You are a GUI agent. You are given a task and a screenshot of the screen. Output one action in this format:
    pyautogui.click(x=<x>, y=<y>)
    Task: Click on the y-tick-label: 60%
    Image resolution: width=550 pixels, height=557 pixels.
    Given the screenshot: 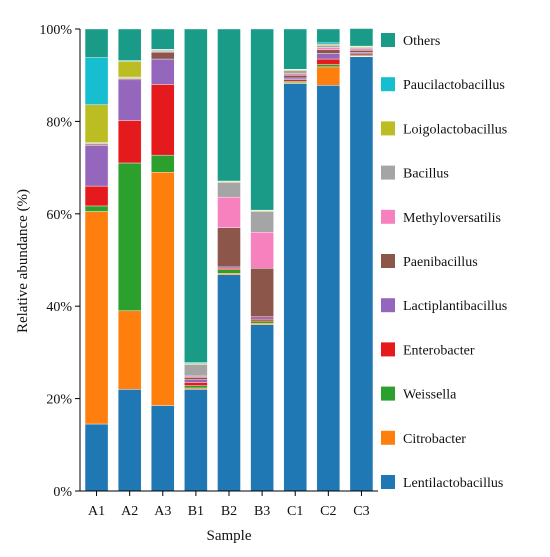 What is the action you would take?
    pyautogui.click(x=59, y=215)
    